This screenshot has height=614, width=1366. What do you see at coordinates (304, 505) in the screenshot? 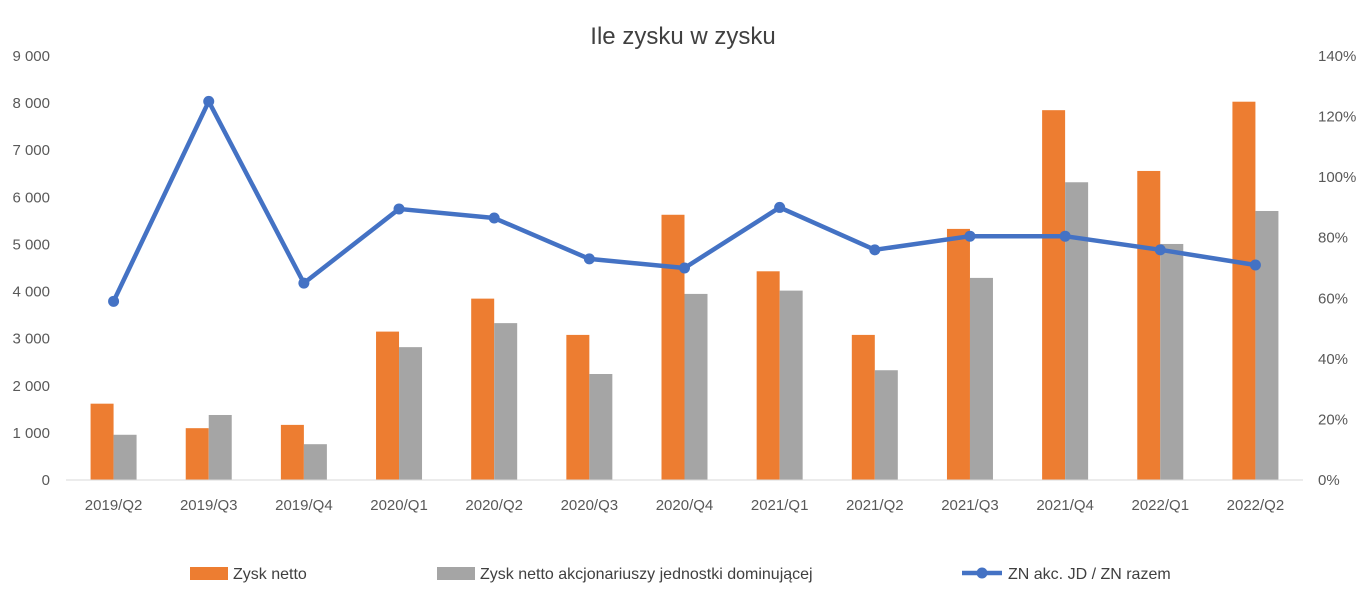
I see `x-tick-label: 2019/Q4` at bounding box center [304, 505].